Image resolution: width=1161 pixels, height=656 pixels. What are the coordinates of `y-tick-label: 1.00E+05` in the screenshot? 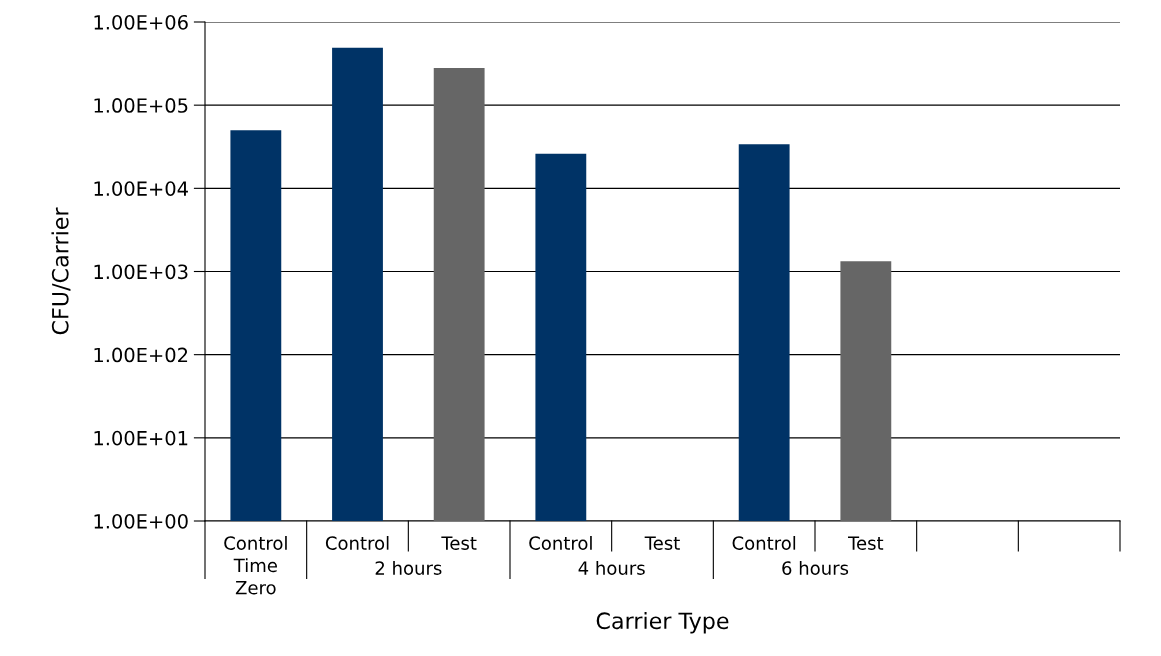 It's located at (141, 105).